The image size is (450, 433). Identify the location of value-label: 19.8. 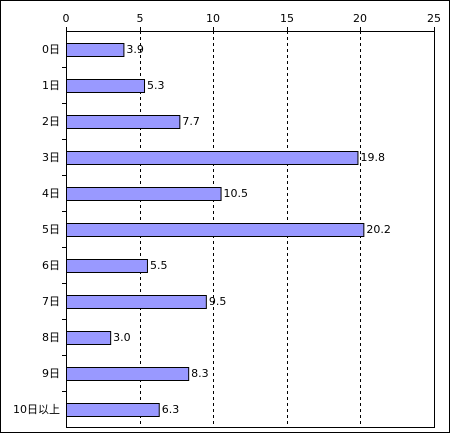
(372, 157).